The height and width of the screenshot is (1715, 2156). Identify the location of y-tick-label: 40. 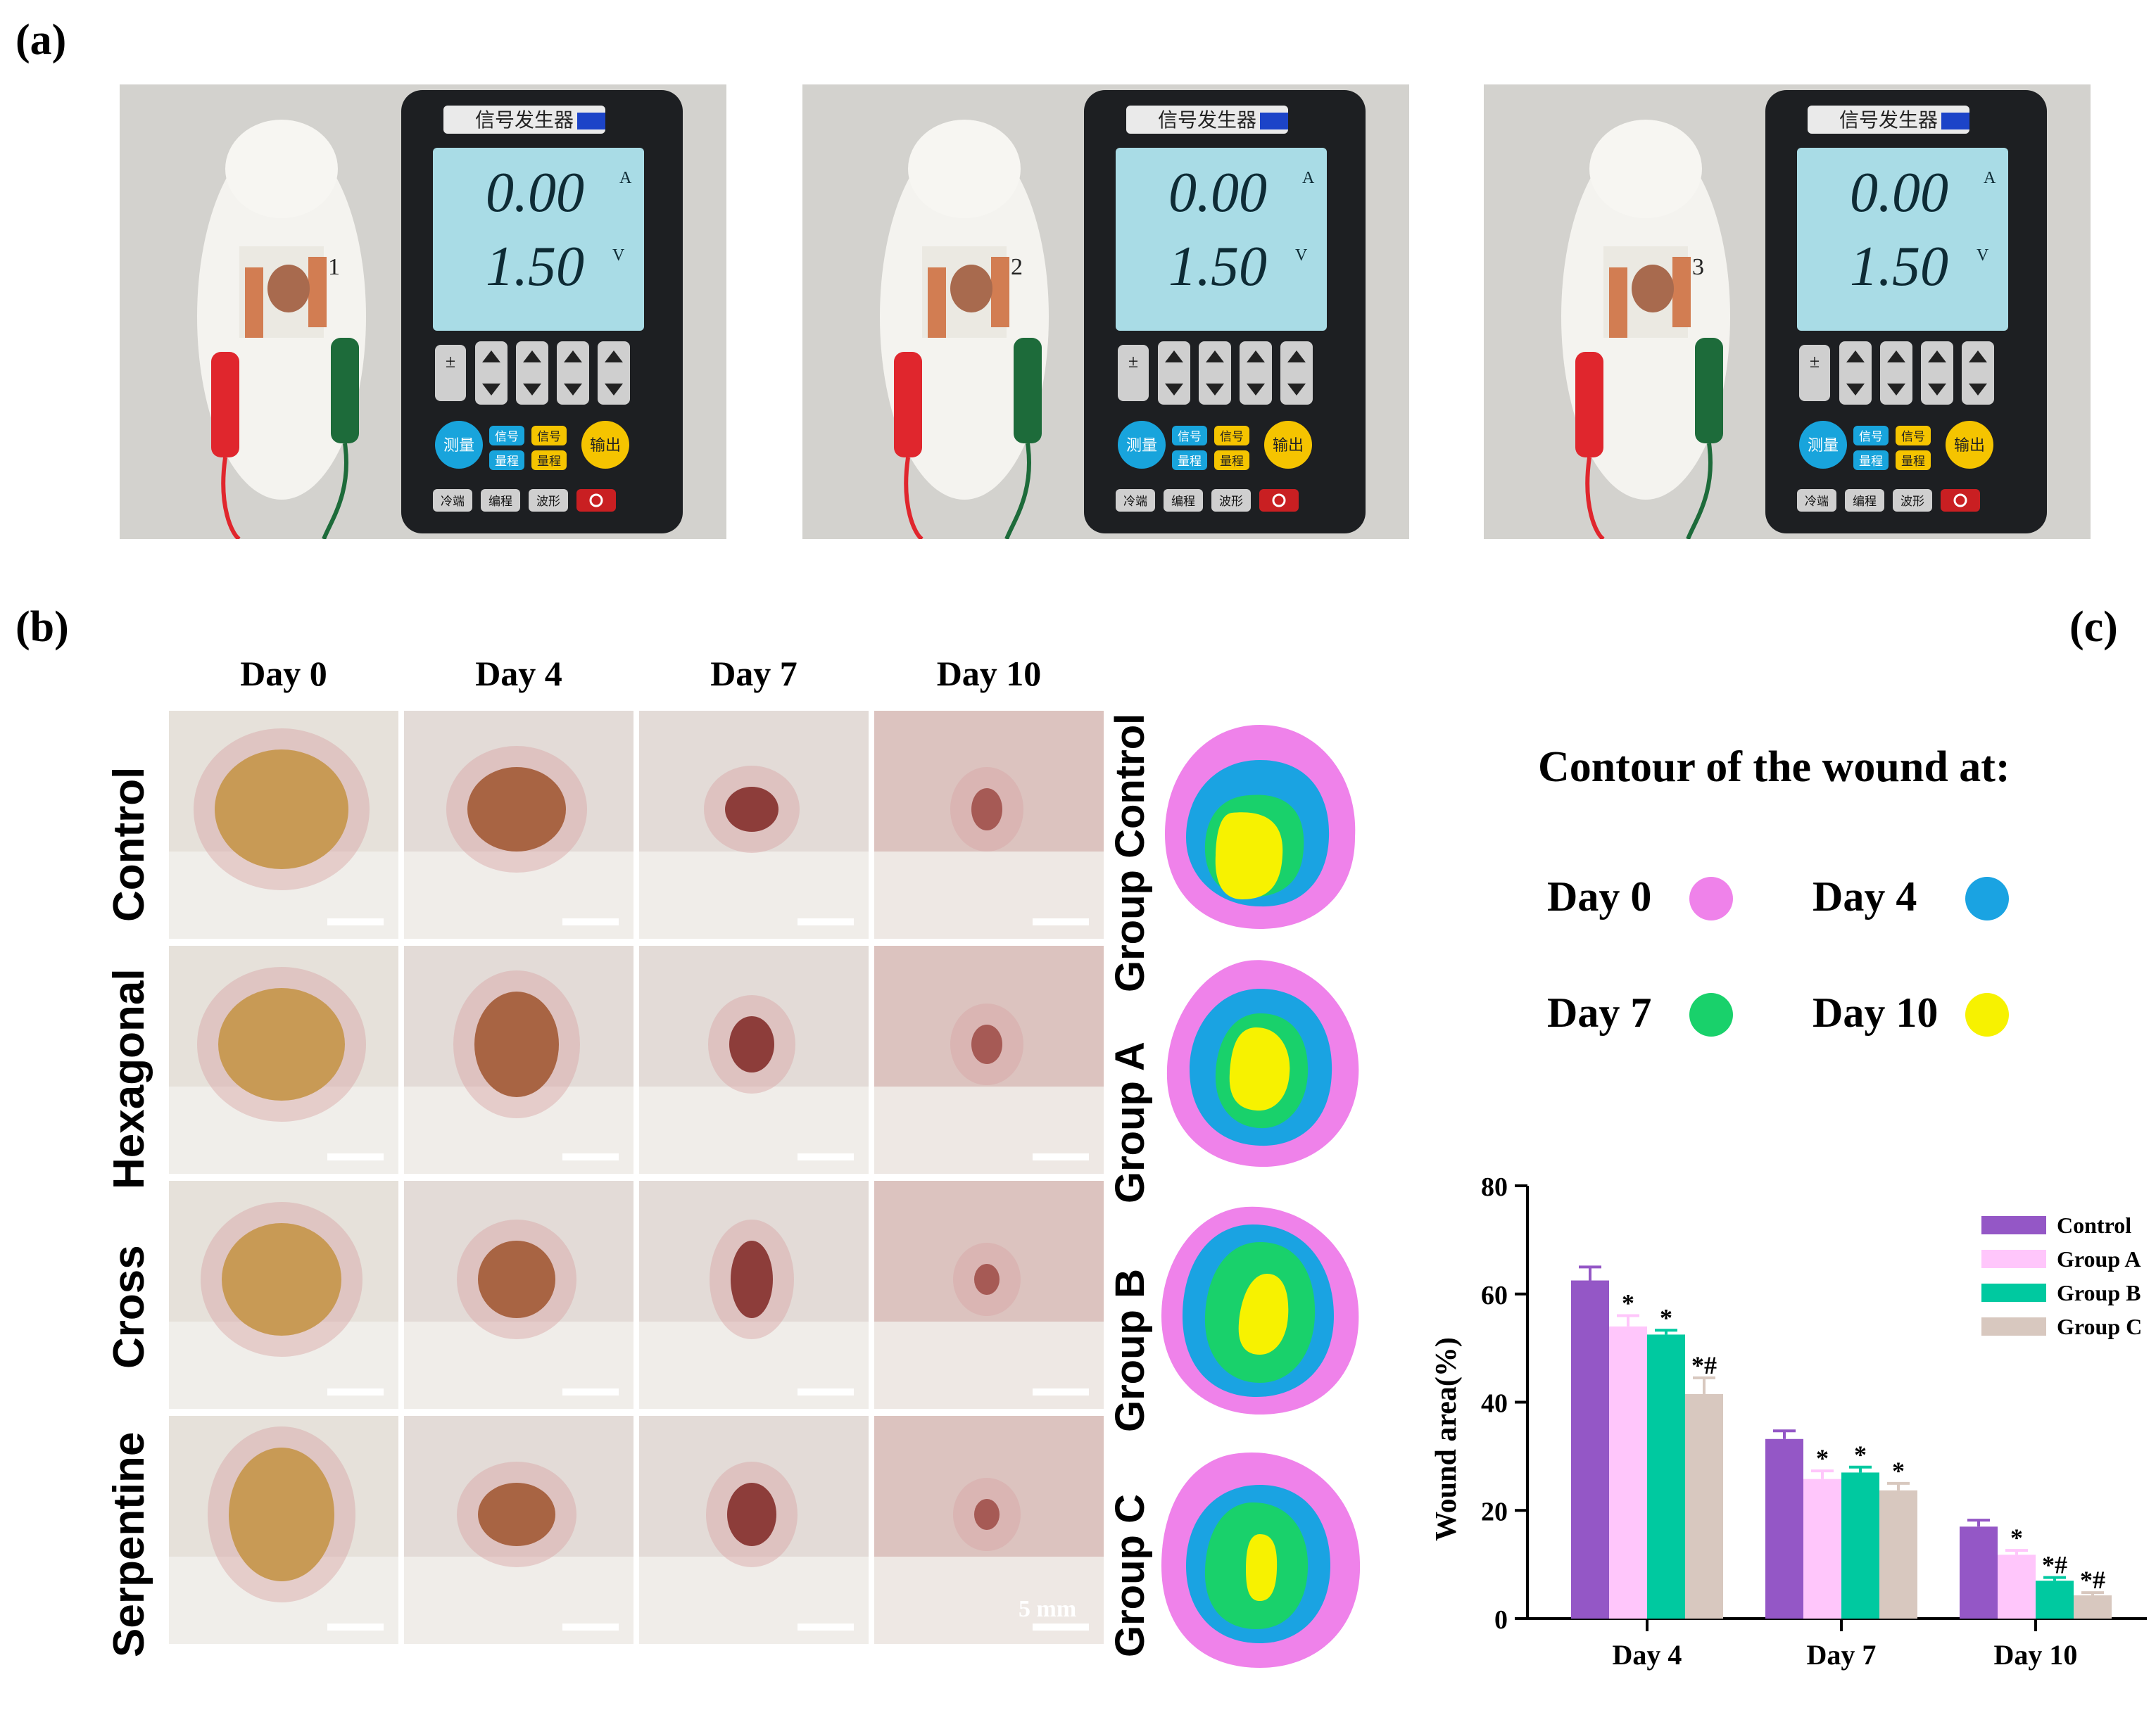
(1494, 1404).